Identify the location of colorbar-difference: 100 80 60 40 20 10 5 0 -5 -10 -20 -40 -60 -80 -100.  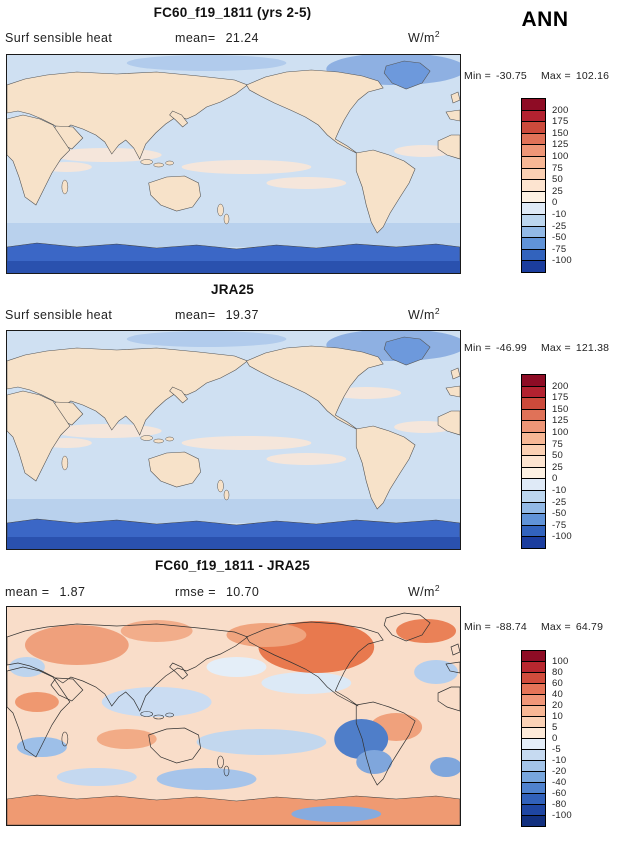
(582, 738).